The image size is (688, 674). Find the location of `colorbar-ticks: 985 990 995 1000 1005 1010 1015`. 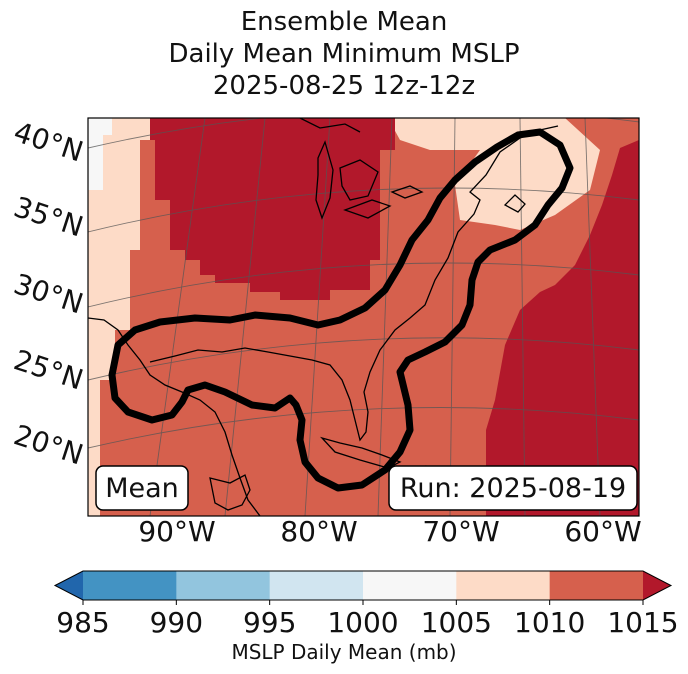

colorbar-ticks: 985 990 995 1000 1005 1010 1015 is located at coordinates (367, 622).